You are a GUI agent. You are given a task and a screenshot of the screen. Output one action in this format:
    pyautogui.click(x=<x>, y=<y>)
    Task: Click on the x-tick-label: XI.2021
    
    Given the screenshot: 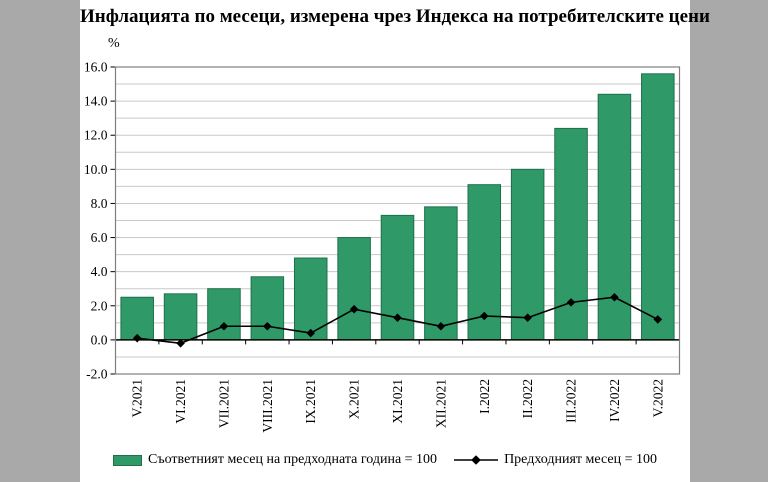 What is the action you would take?
    pyautogui.click(x=397, y=401)
    